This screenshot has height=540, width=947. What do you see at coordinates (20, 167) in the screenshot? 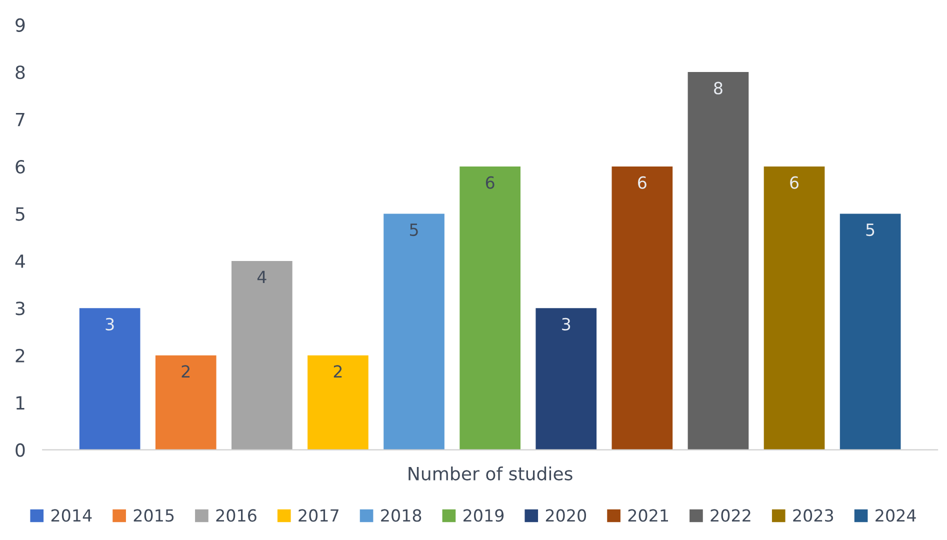
I see `y-tick-label: 6` at bounding box center [20, 167].